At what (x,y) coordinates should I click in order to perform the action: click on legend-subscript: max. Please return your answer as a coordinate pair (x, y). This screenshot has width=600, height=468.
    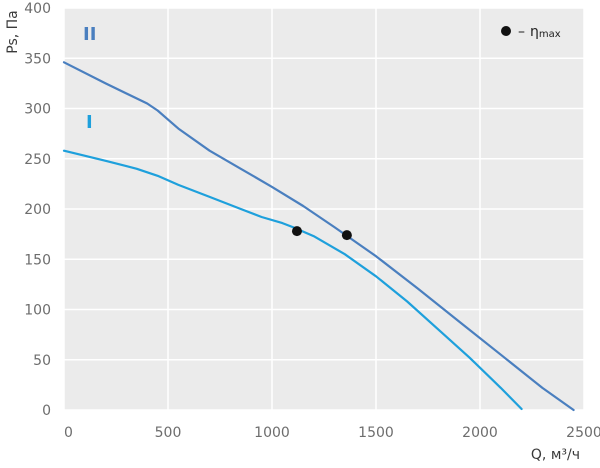
    Looking at the image, I should click on (550, 34).